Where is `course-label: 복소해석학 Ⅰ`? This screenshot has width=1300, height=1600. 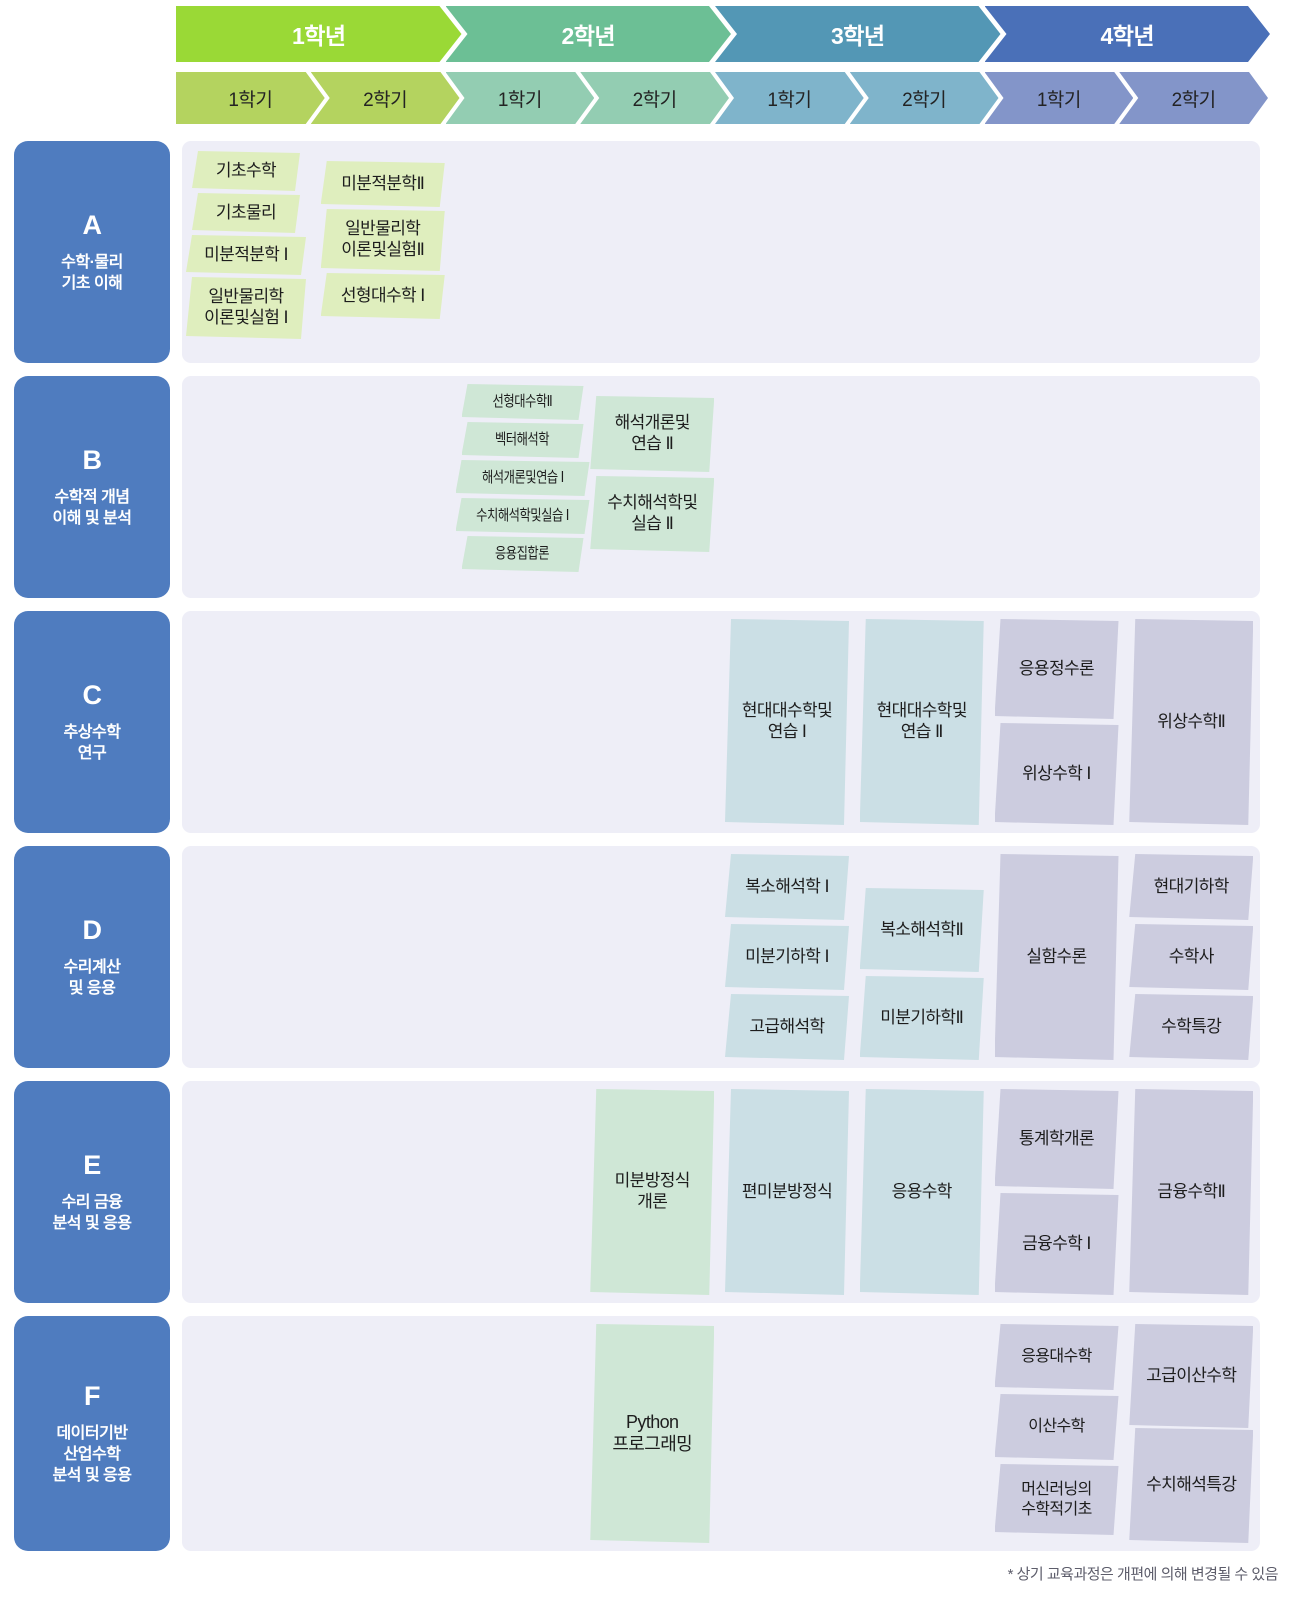
course-label: 복소해석학 Ⅰ is located at coordinates (787, 886).